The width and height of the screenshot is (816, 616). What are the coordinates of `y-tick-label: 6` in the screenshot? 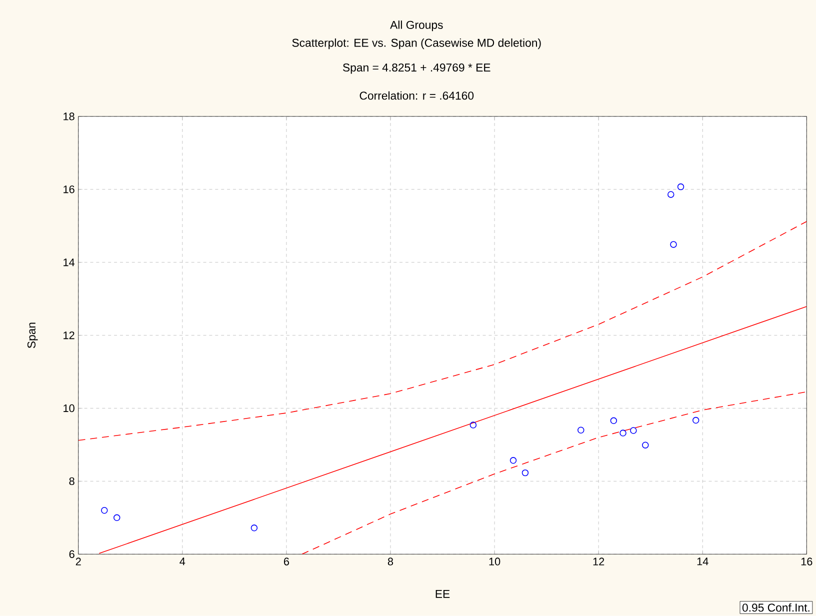 It's located at (71, 554).